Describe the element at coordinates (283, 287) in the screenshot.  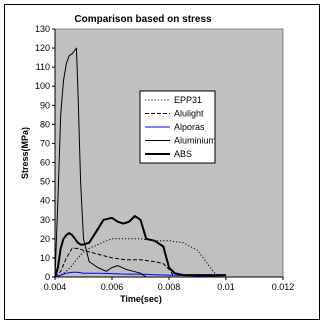
I see `x-tick-label-4: 0.012` at that location.